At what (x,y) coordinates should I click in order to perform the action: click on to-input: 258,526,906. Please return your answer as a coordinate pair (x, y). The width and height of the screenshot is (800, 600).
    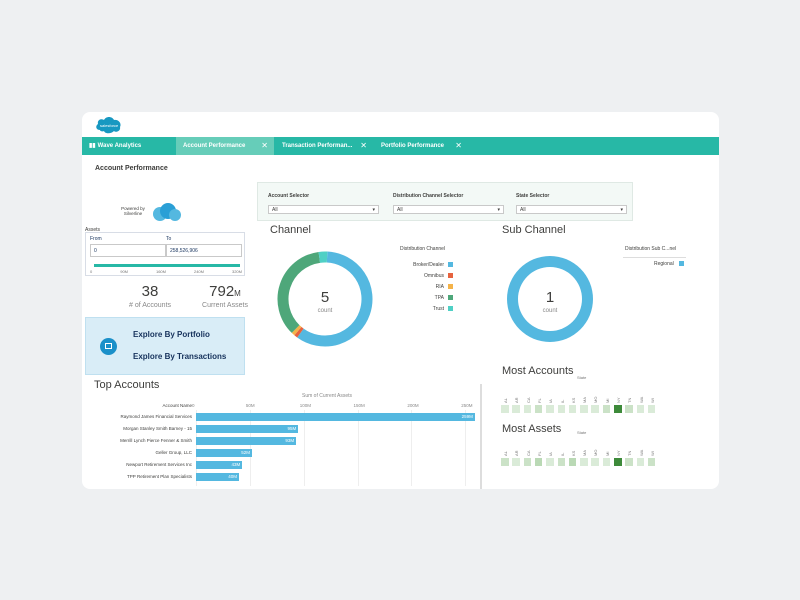
    Looking at the image, I should click on (204, 250).